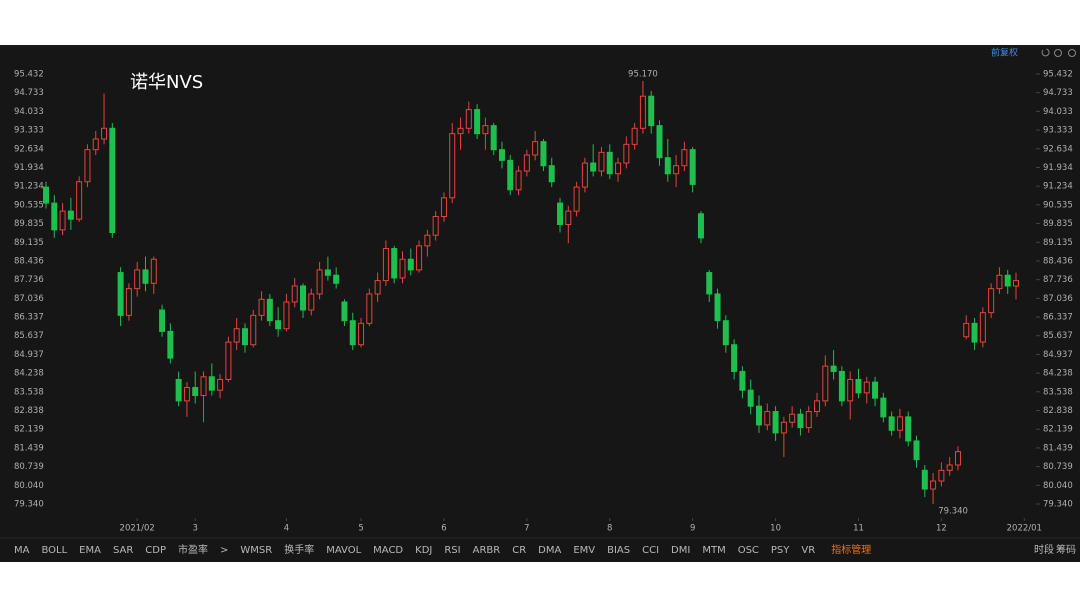 This screenshot has height=608, width=1080. Describe the element at coordinates (29, 149) in the screenshot. I see `y-tick-label: 92.634` at that location.